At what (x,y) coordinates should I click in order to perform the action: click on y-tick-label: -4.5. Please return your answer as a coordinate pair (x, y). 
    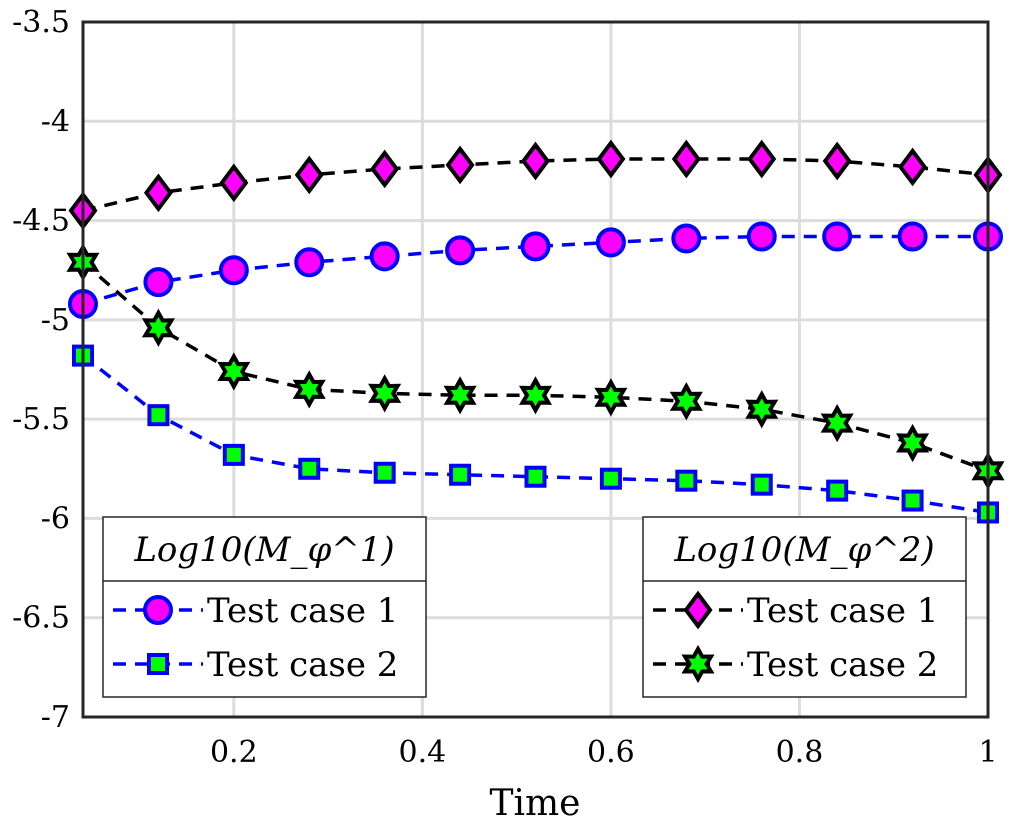
    Looking at the image, I should click on (41, 221).